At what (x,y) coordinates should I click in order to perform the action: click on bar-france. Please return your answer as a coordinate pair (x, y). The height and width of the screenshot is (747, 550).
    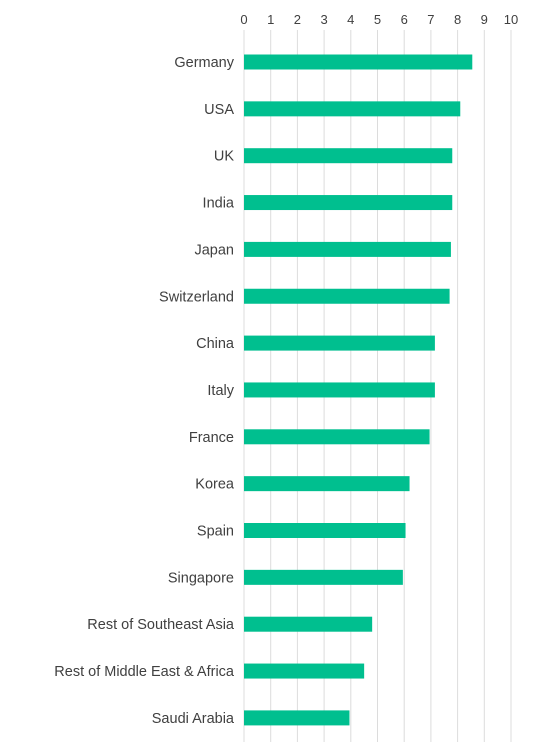
    Looking at the image, I should click on (337, 437).